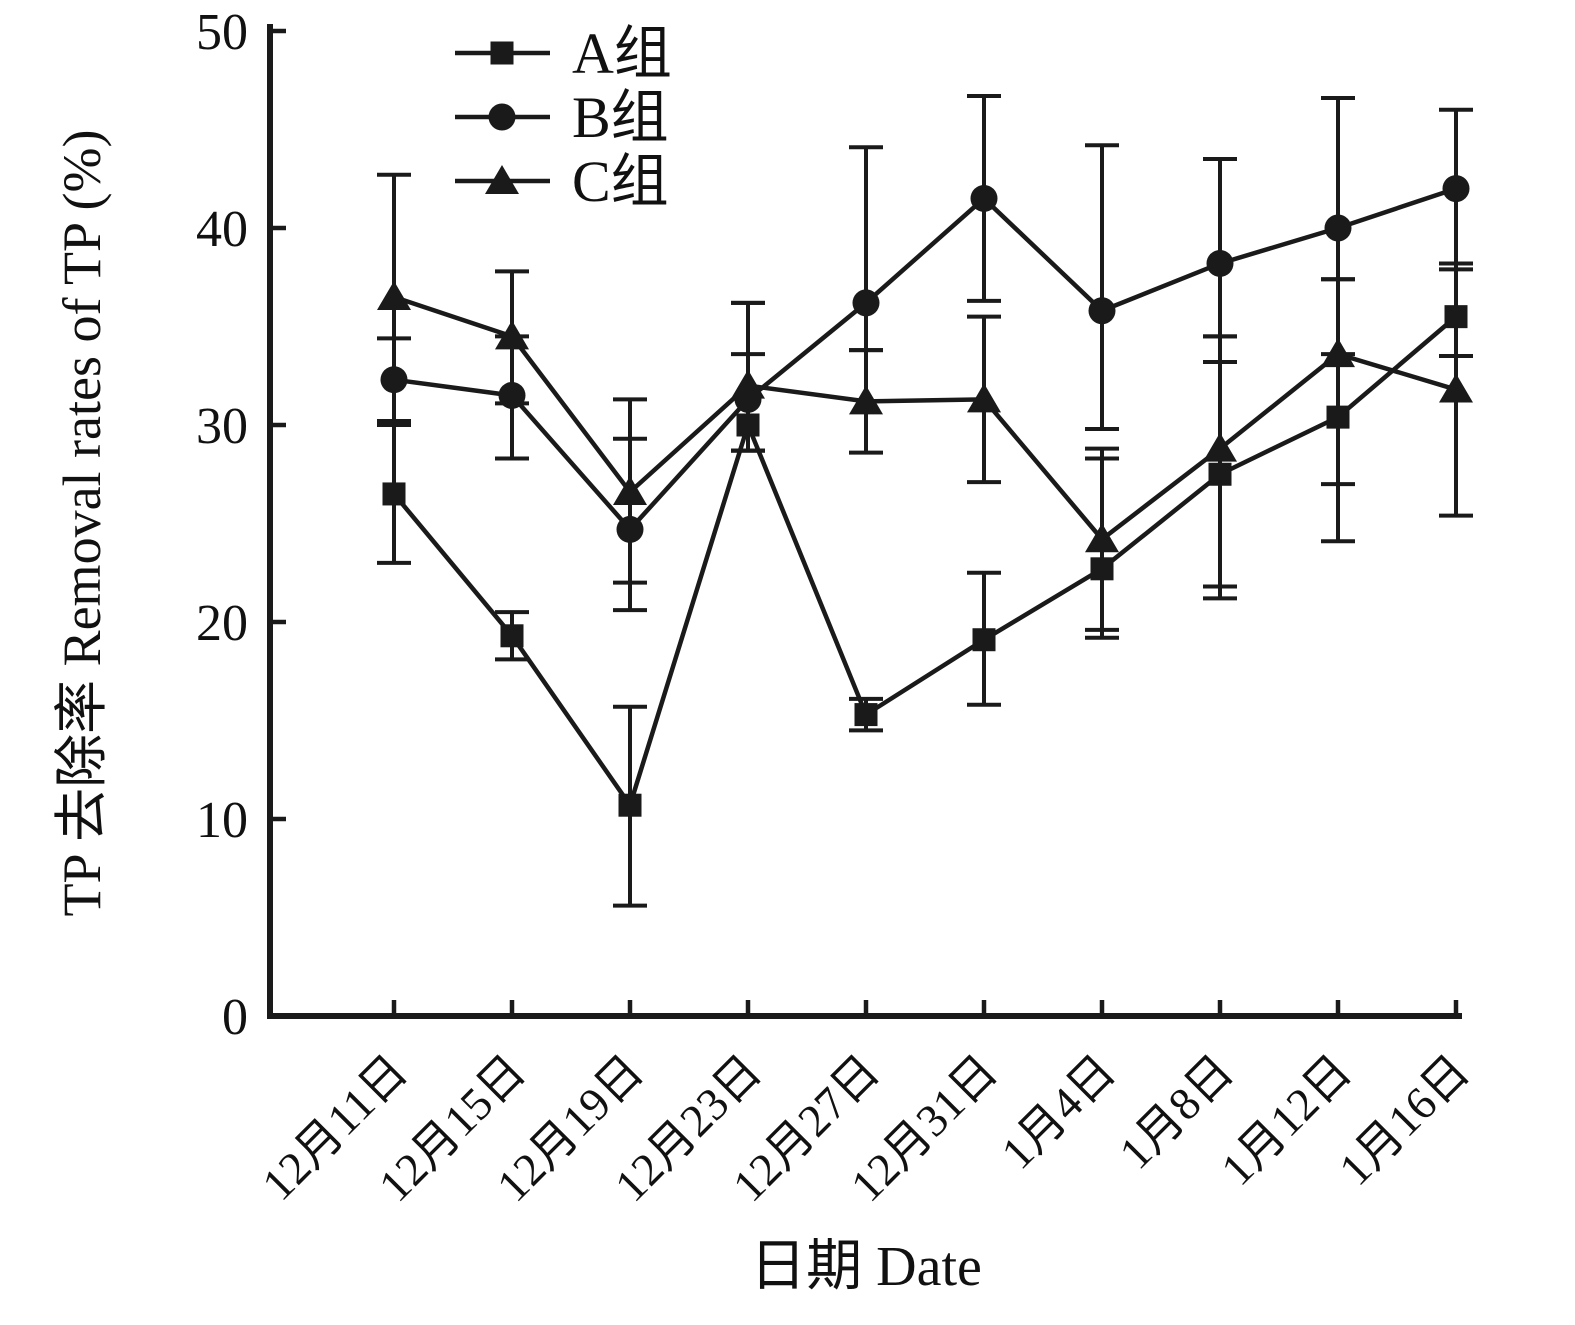 The width and height of the screenshot is (1575, 1325). I want to click on legend-circle-icon, so click(502, 117).